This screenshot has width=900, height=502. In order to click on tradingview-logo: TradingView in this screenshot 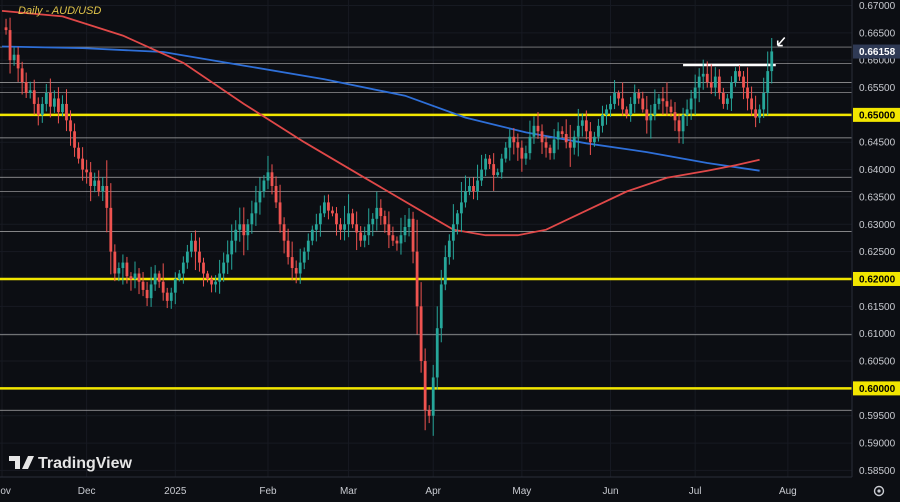, I will do `click(71, 463)`.